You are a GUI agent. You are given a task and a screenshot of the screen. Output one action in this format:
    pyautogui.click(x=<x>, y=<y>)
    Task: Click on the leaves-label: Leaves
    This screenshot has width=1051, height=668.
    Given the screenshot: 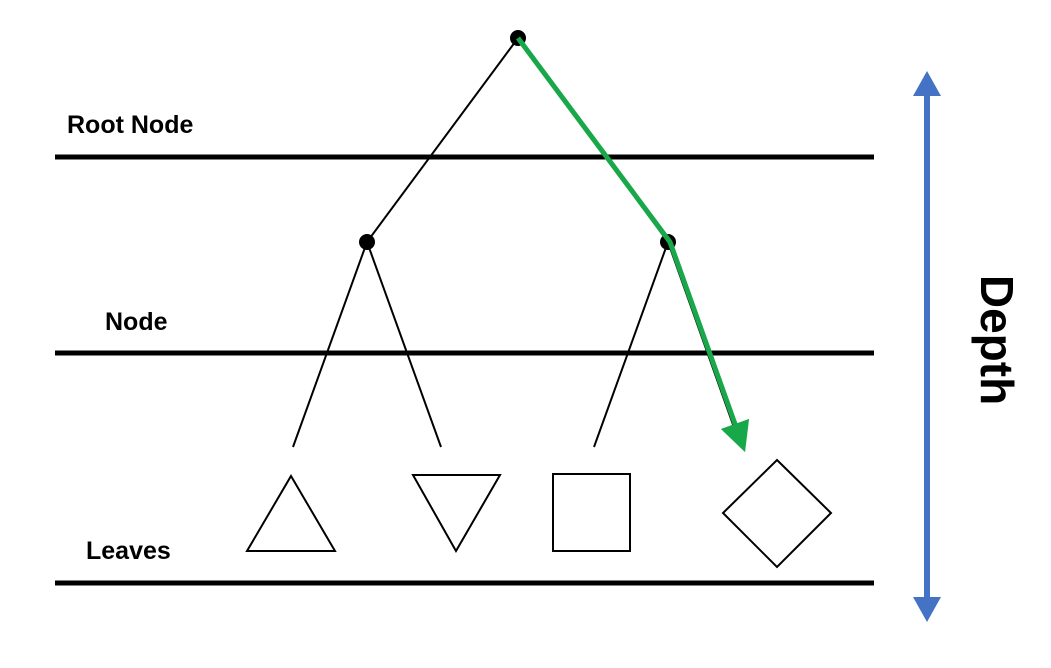 What is the action you would take?
    pyautogui.click(x=128, y=551)
    